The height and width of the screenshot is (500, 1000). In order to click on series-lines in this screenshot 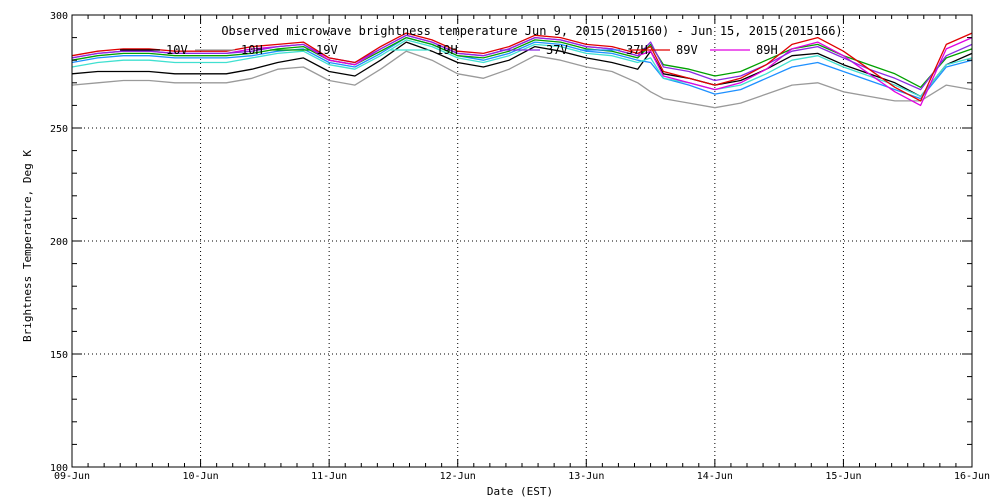, I will do `click(522, 70)`.